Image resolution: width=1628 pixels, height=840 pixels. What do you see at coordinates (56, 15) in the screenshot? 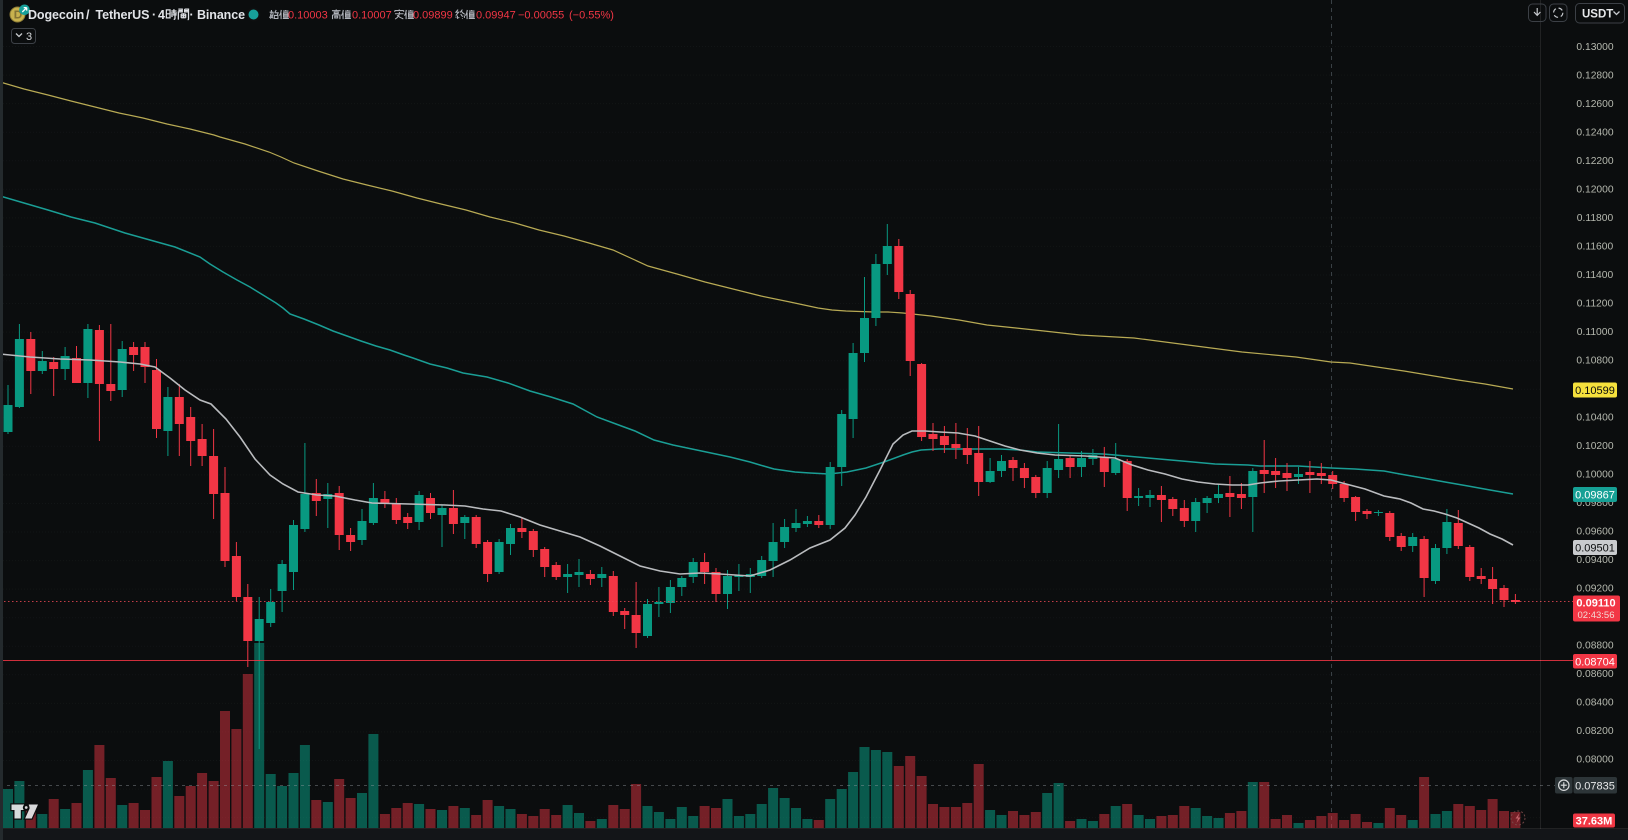
I see `svg-text: Dogecoin` at bounding box center [56, 15].